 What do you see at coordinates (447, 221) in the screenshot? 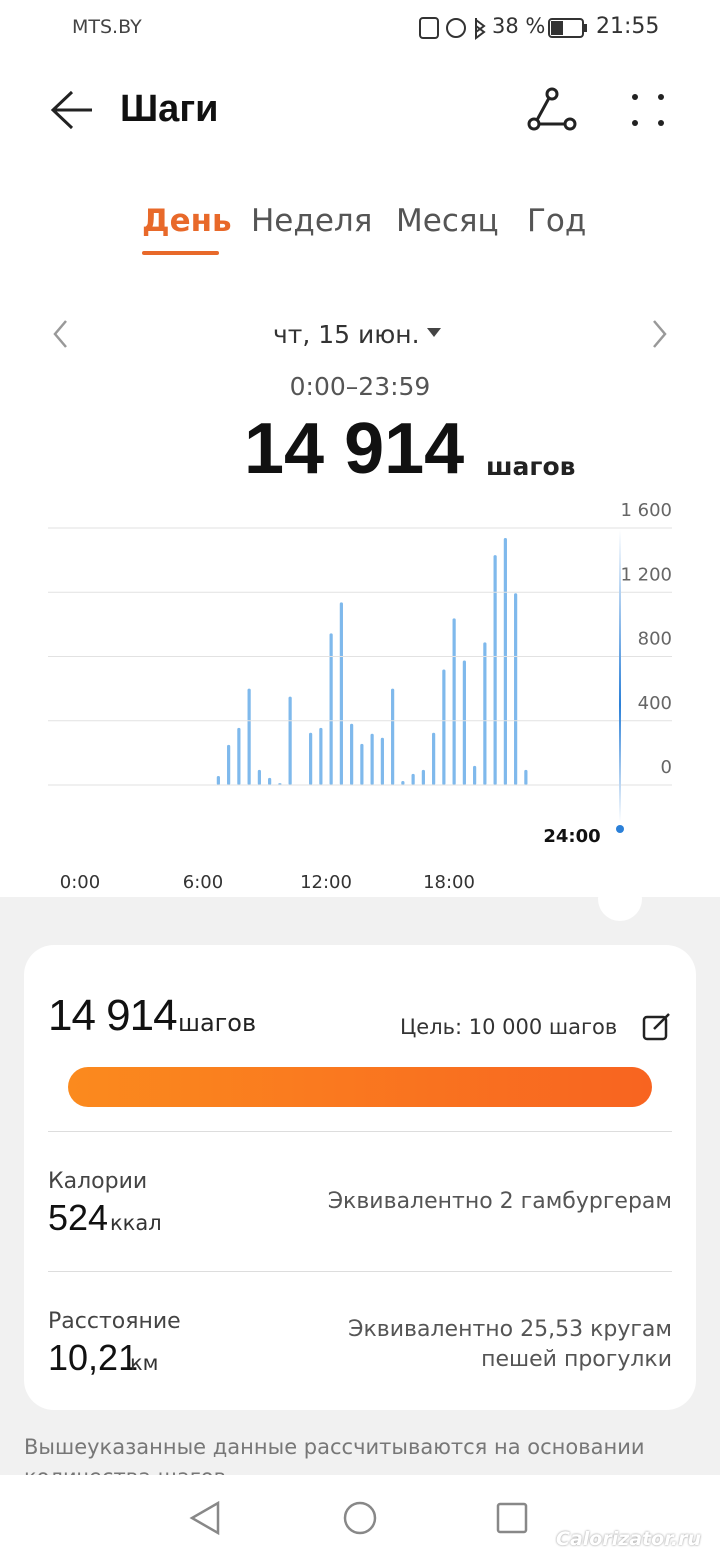
I see `tab: Месяц` at bounding box center [447, 221].